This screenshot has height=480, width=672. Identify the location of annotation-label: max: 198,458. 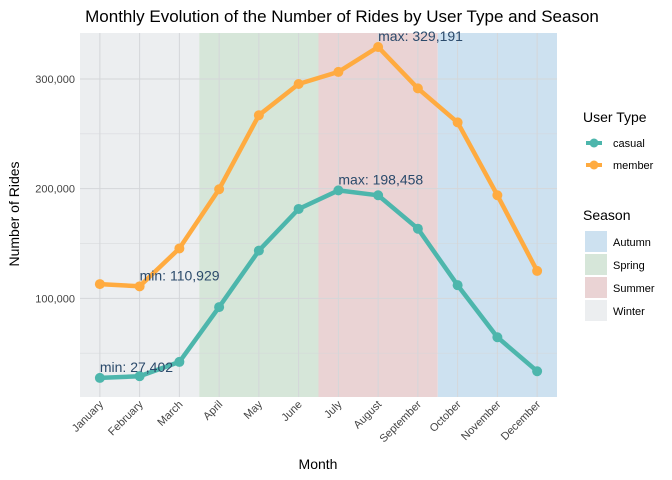
(380, 179).